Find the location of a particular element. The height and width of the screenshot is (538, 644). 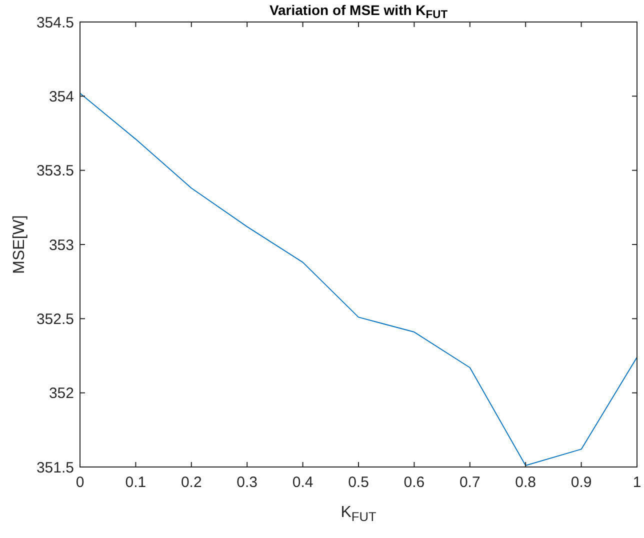

x-tick-label: 0.4 is located at coordinates (303, 482).